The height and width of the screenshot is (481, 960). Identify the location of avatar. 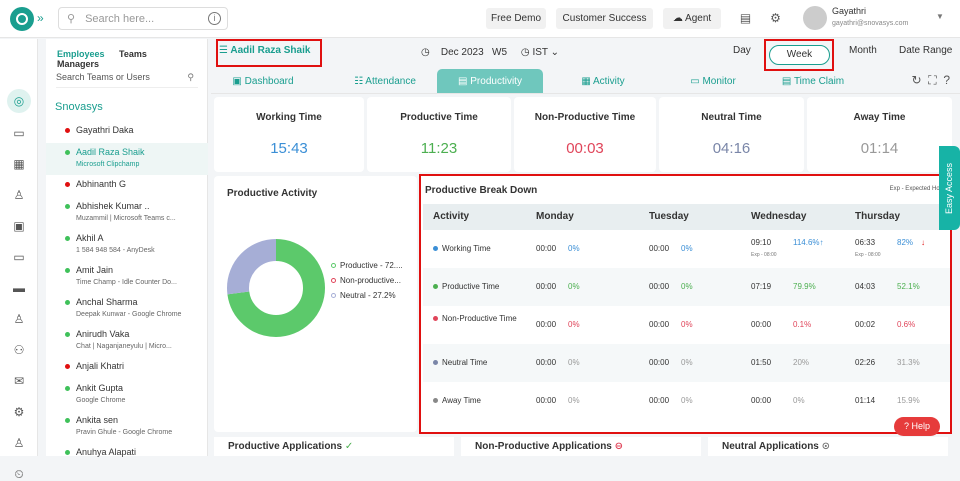
(815, 18).